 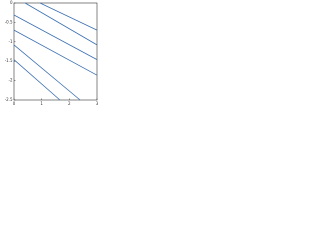 What do you see at coordinates (9, 21) in the screenshot?
I see `y-tick-label: -0.5` at bounding box center [9, 21].